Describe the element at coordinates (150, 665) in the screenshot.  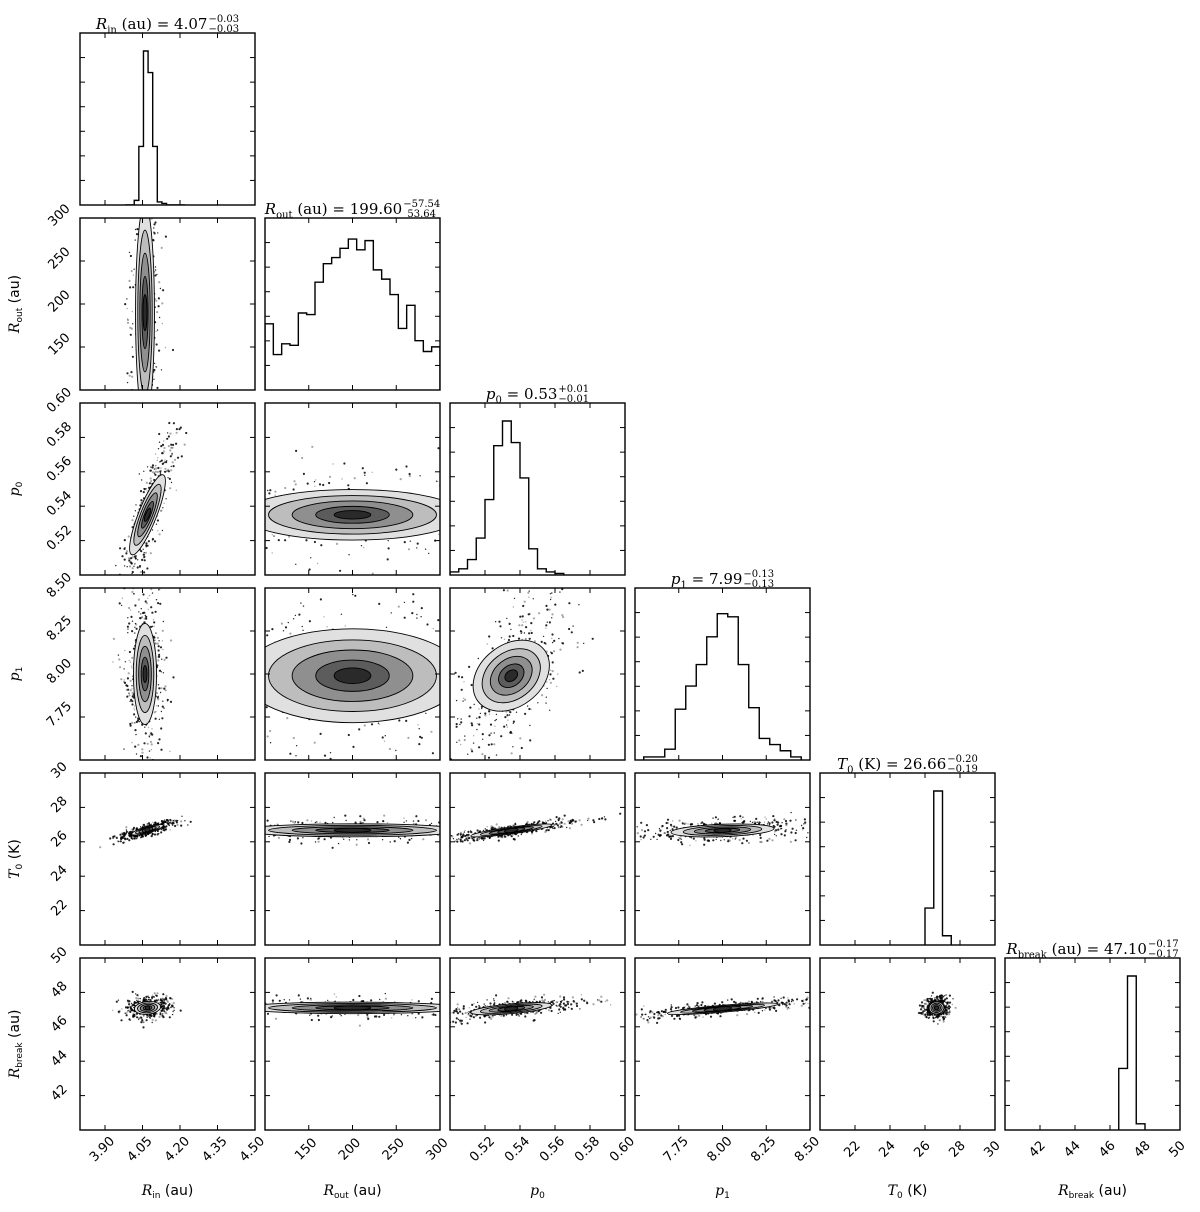
I see `panel-p1-vs-rin: 7.758.008.258.50` at that location.